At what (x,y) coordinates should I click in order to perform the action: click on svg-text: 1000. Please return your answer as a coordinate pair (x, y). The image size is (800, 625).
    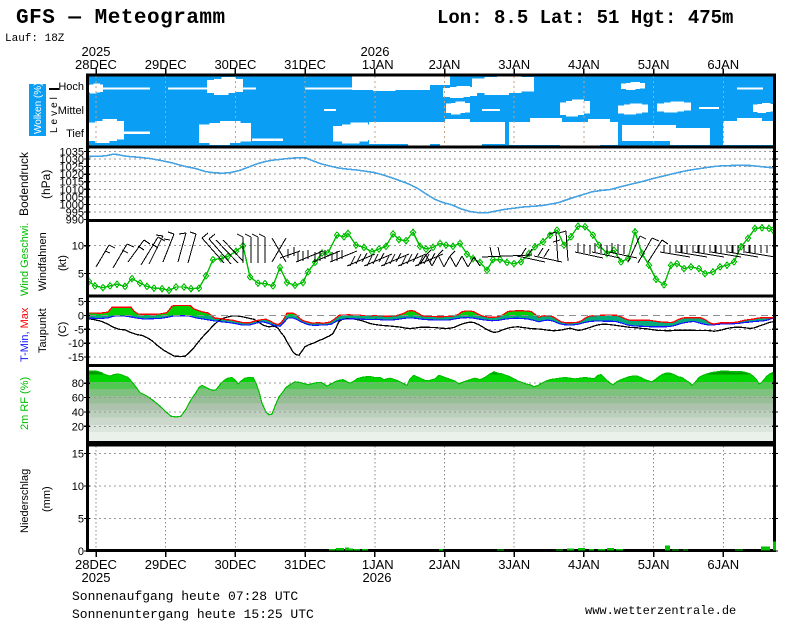
    Looking at the image, I should click on (72, 205).